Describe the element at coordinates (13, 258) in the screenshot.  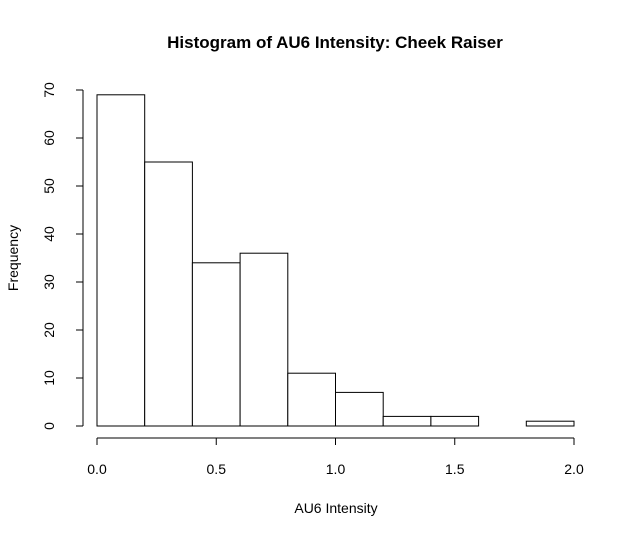
I see `y-axis-label: Frequency` at that location.